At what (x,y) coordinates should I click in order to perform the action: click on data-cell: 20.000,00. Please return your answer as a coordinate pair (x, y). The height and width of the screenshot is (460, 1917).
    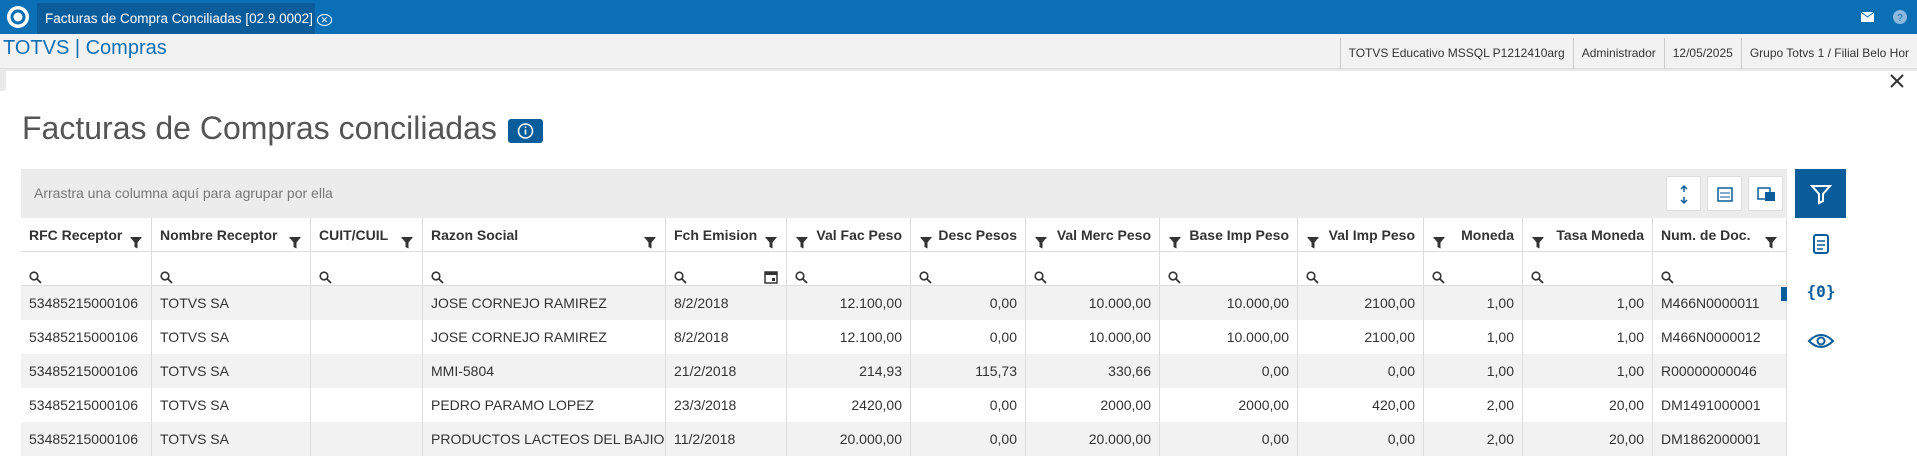
    Looking at the image, I should click on (1093, 439).